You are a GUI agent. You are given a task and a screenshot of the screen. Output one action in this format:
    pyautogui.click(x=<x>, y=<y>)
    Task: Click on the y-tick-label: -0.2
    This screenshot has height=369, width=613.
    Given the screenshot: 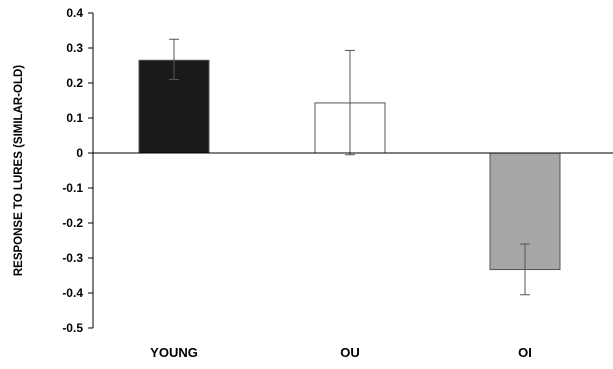 What is the action you would take?
    pyautogui.click(x=72, y=223)
    